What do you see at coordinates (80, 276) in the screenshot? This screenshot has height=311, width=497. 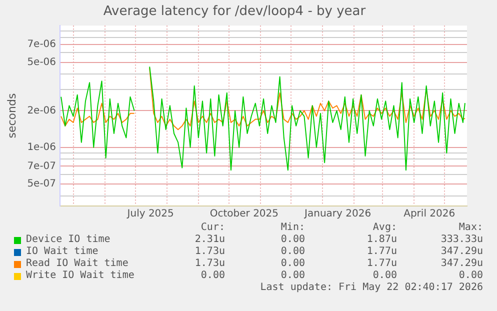 I see `legend-label: Write IO Wait time` at bounding box center [80, 276].